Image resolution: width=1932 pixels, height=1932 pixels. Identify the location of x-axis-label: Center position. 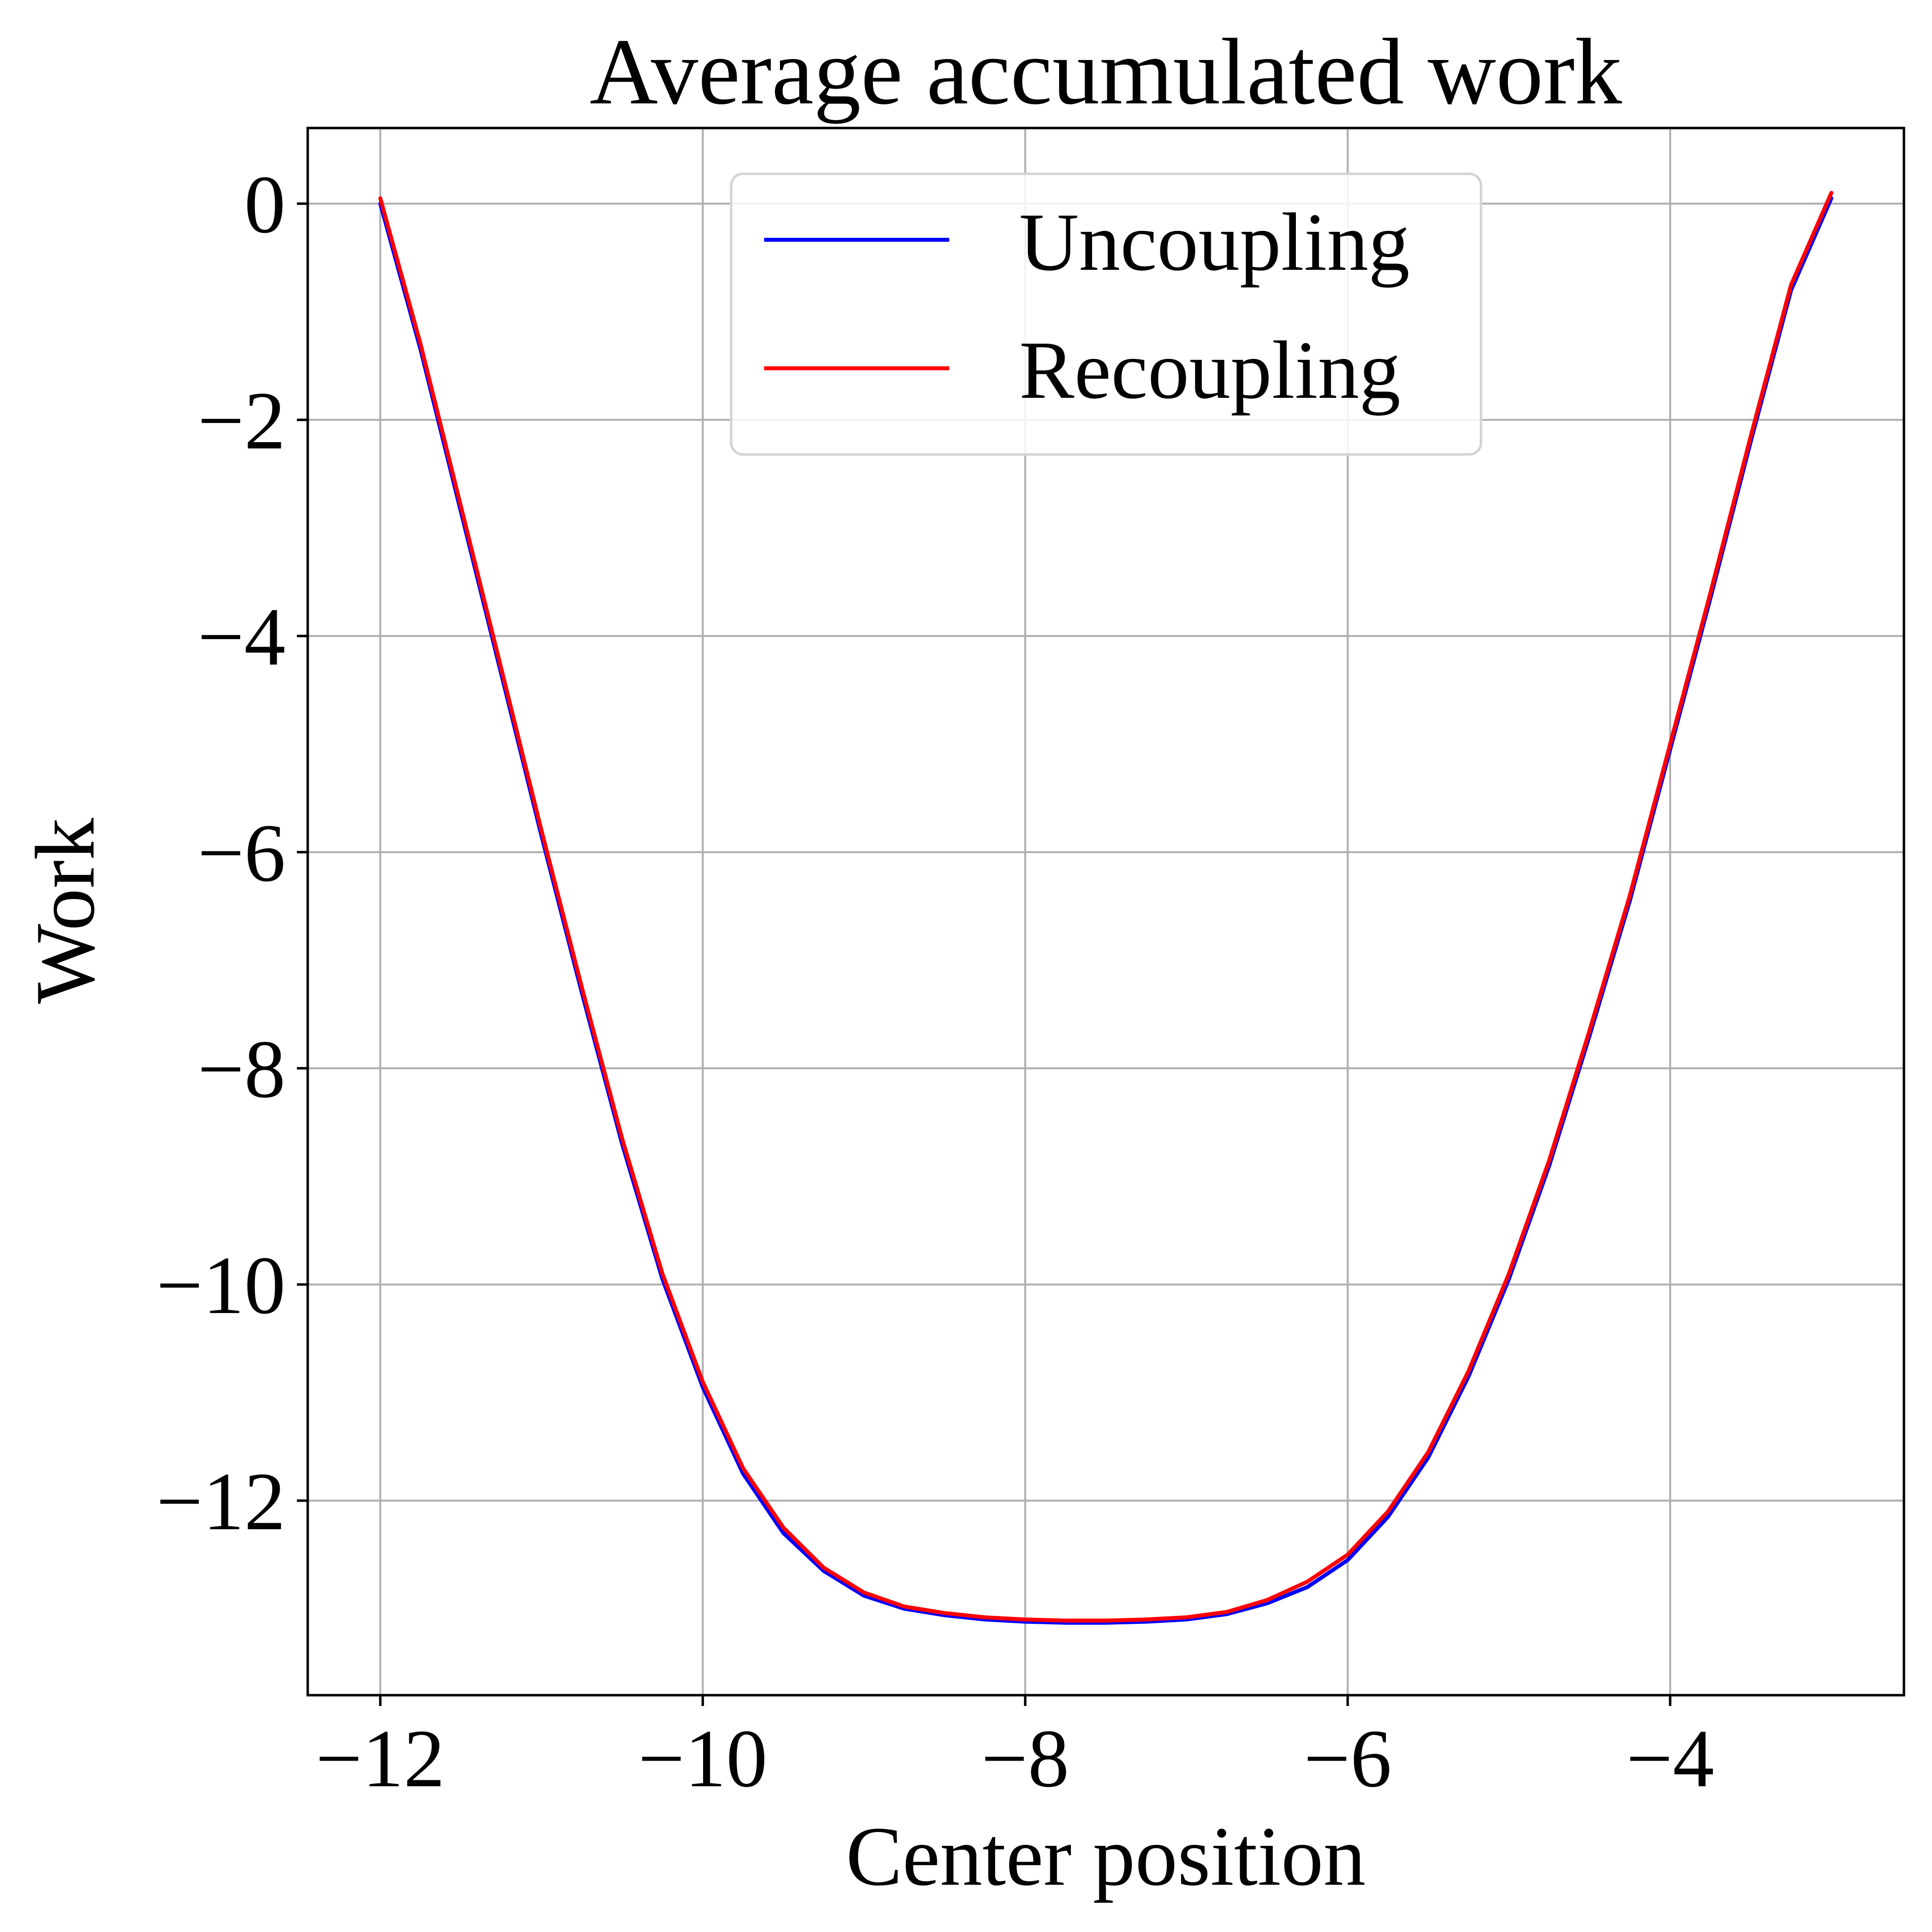
(1106, 1856).